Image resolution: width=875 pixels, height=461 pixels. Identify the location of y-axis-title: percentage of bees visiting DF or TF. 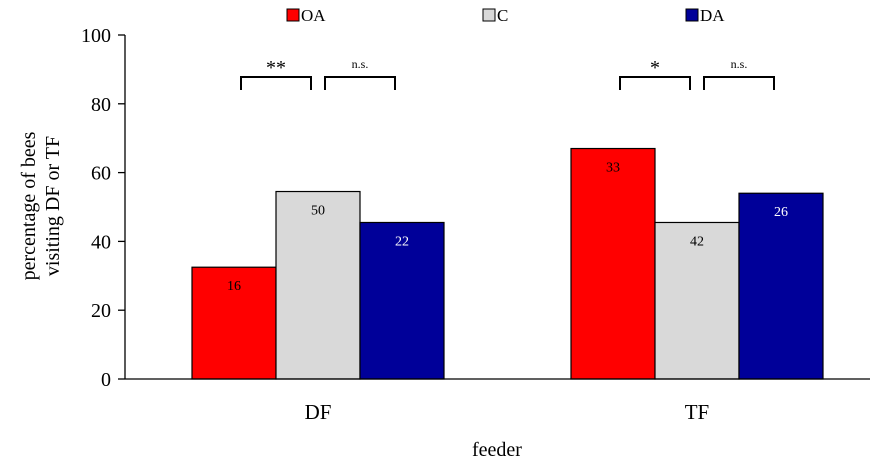
(41, 205).